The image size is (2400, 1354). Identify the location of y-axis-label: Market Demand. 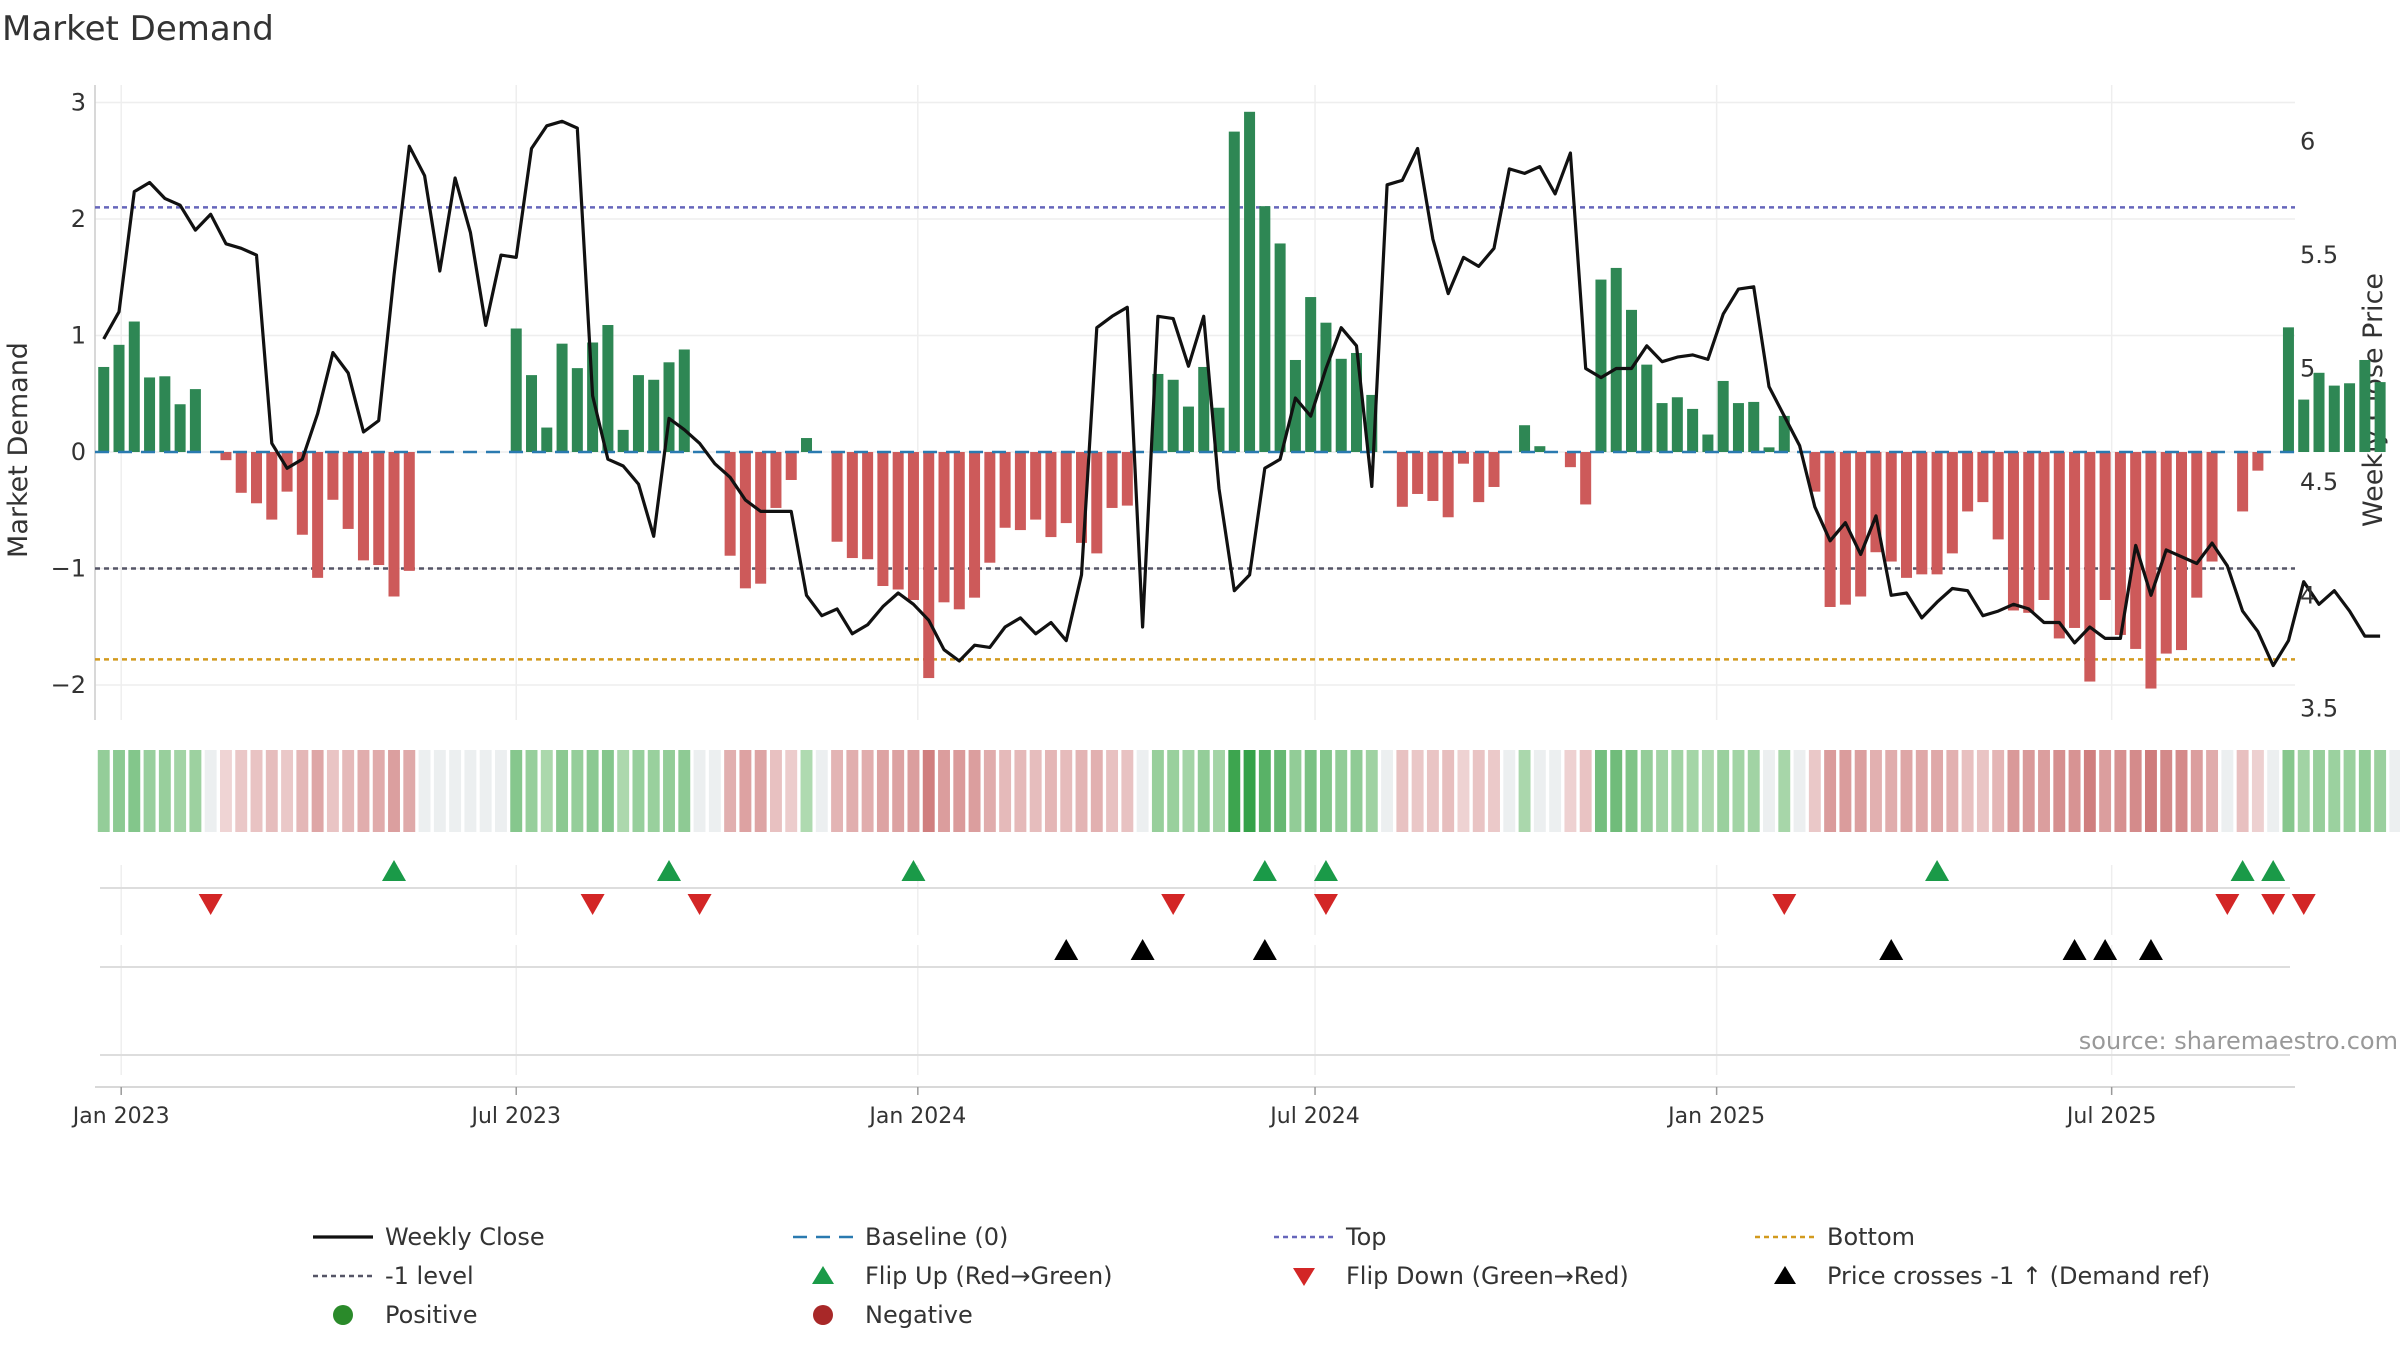
(18, 450).